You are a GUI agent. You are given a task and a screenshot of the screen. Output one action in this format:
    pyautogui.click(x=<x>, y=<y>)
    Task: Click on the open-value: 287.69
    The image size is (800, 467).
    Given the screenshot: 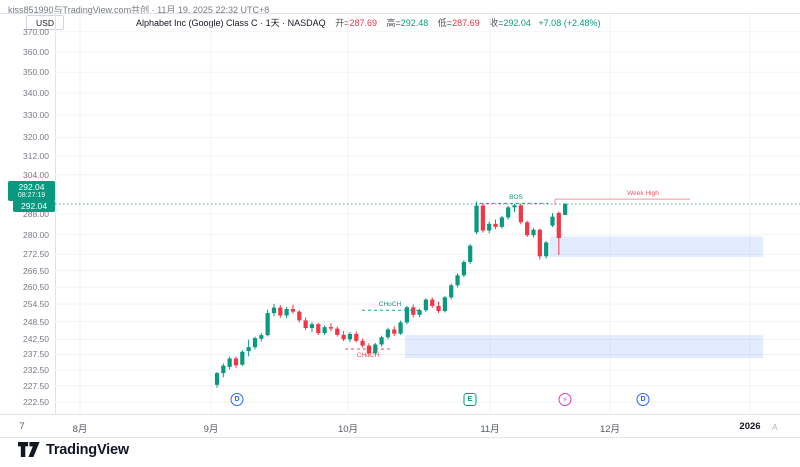 What is the action you would take?
    pyautogui.click(x=363, y=23)
    